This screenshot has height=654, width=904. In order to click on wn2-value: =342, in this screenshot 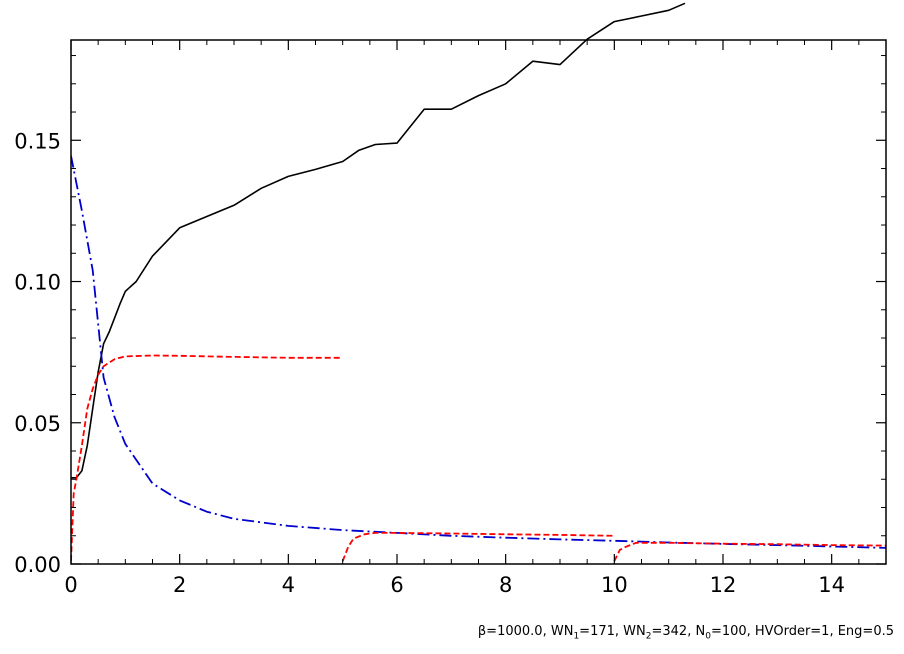, I will do `click(673, 631)`.